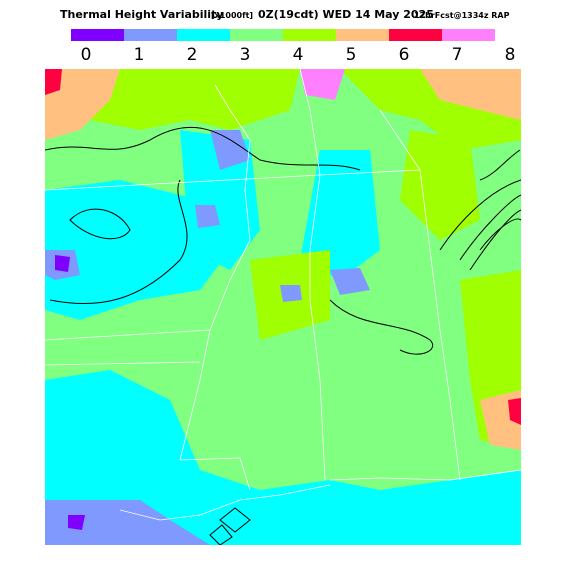 The height and width of the screenshot is (568, 568). Describe the element at coordinates (232, 15) in the screenshot. I see `units: [x1000ft]` at that location.